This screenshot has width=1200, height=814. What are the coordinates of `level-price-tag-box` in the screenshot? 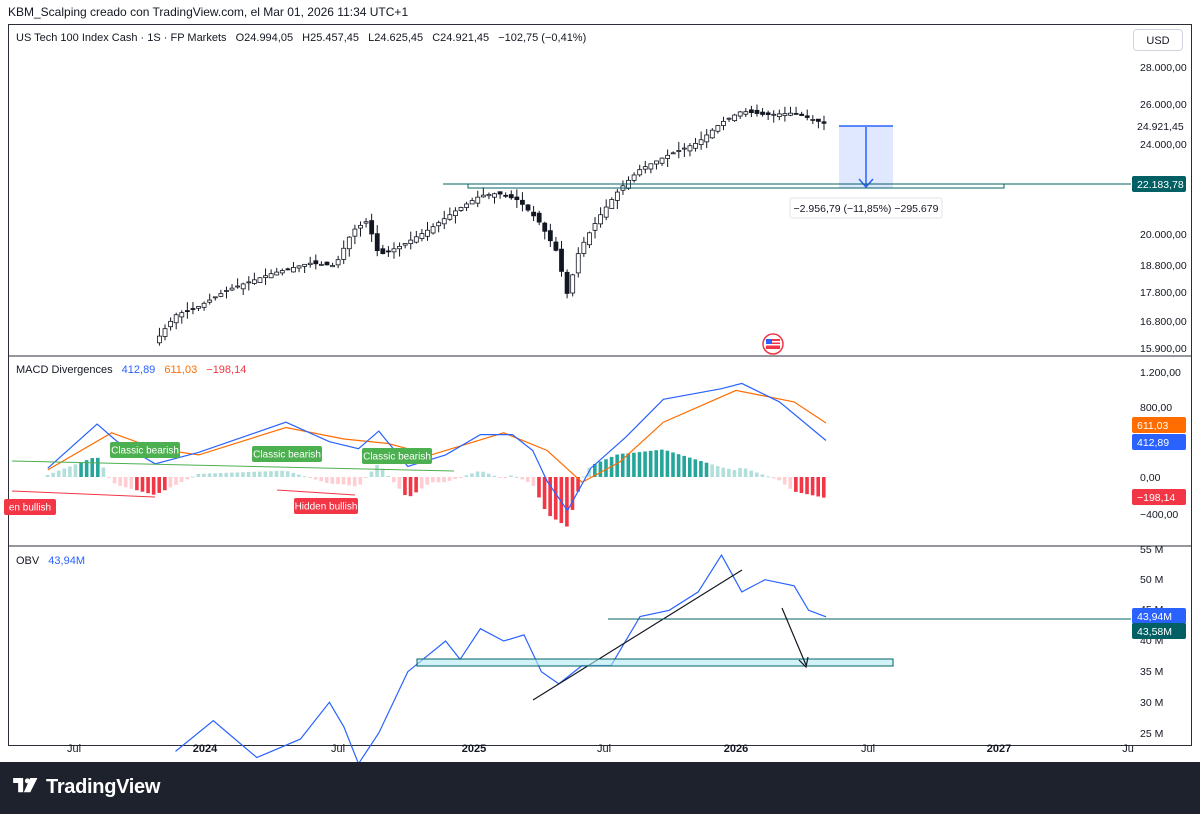 It's located at (1159, 184).